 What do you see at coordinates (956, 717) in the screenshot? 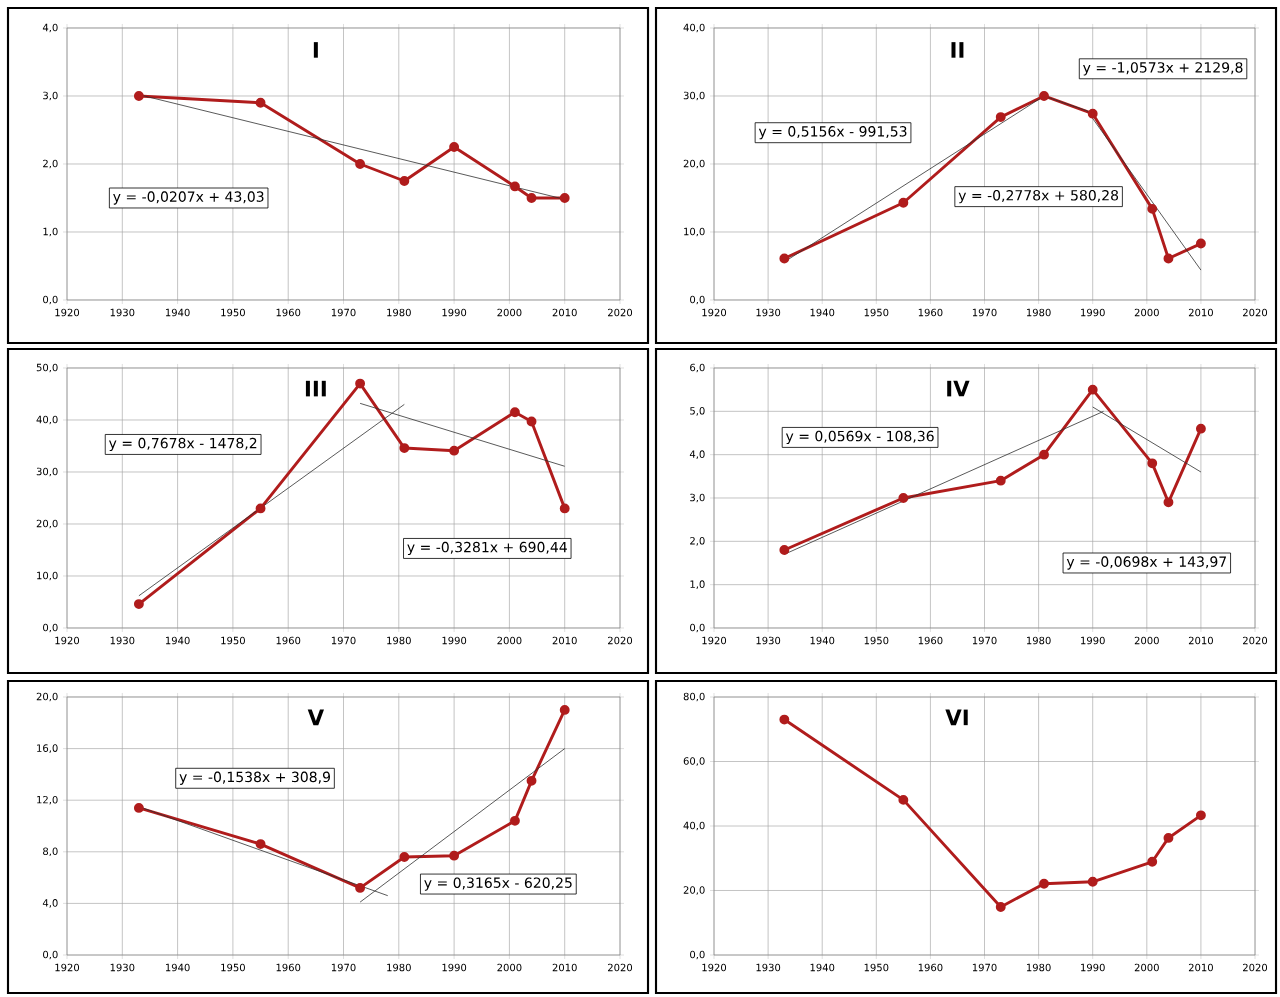
I see `chart-title: VI` at bounding box center [956, 717].